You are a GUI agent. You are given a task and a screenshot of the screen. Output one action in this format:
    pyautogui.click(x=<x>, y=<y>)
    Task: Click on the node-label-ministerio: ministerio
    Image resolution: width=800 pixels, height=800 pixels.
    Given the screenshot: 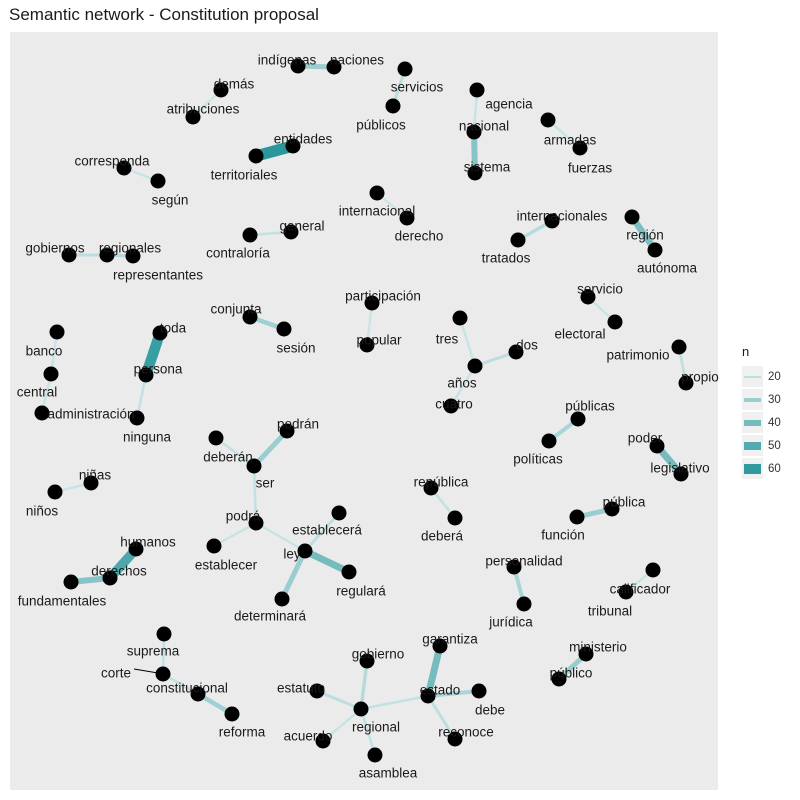 What is the action you would take?
    pyautogui.click(x=598, y=647)
    